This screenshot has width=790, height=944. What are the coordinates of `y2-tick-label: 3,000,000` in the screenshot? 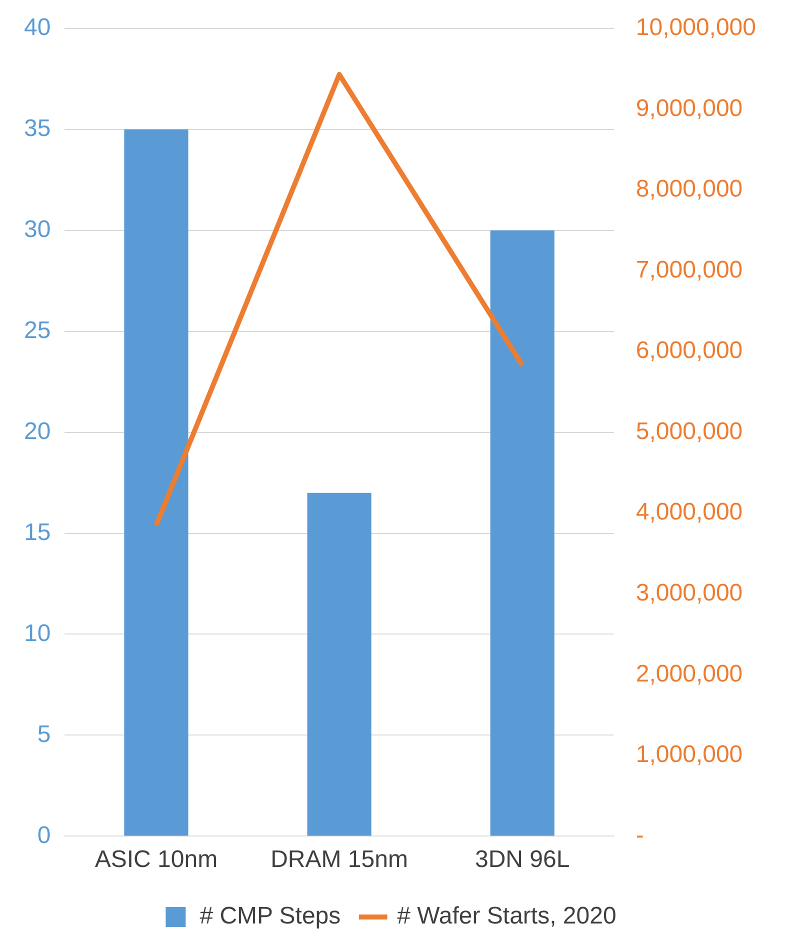 It's located at (689, 592).